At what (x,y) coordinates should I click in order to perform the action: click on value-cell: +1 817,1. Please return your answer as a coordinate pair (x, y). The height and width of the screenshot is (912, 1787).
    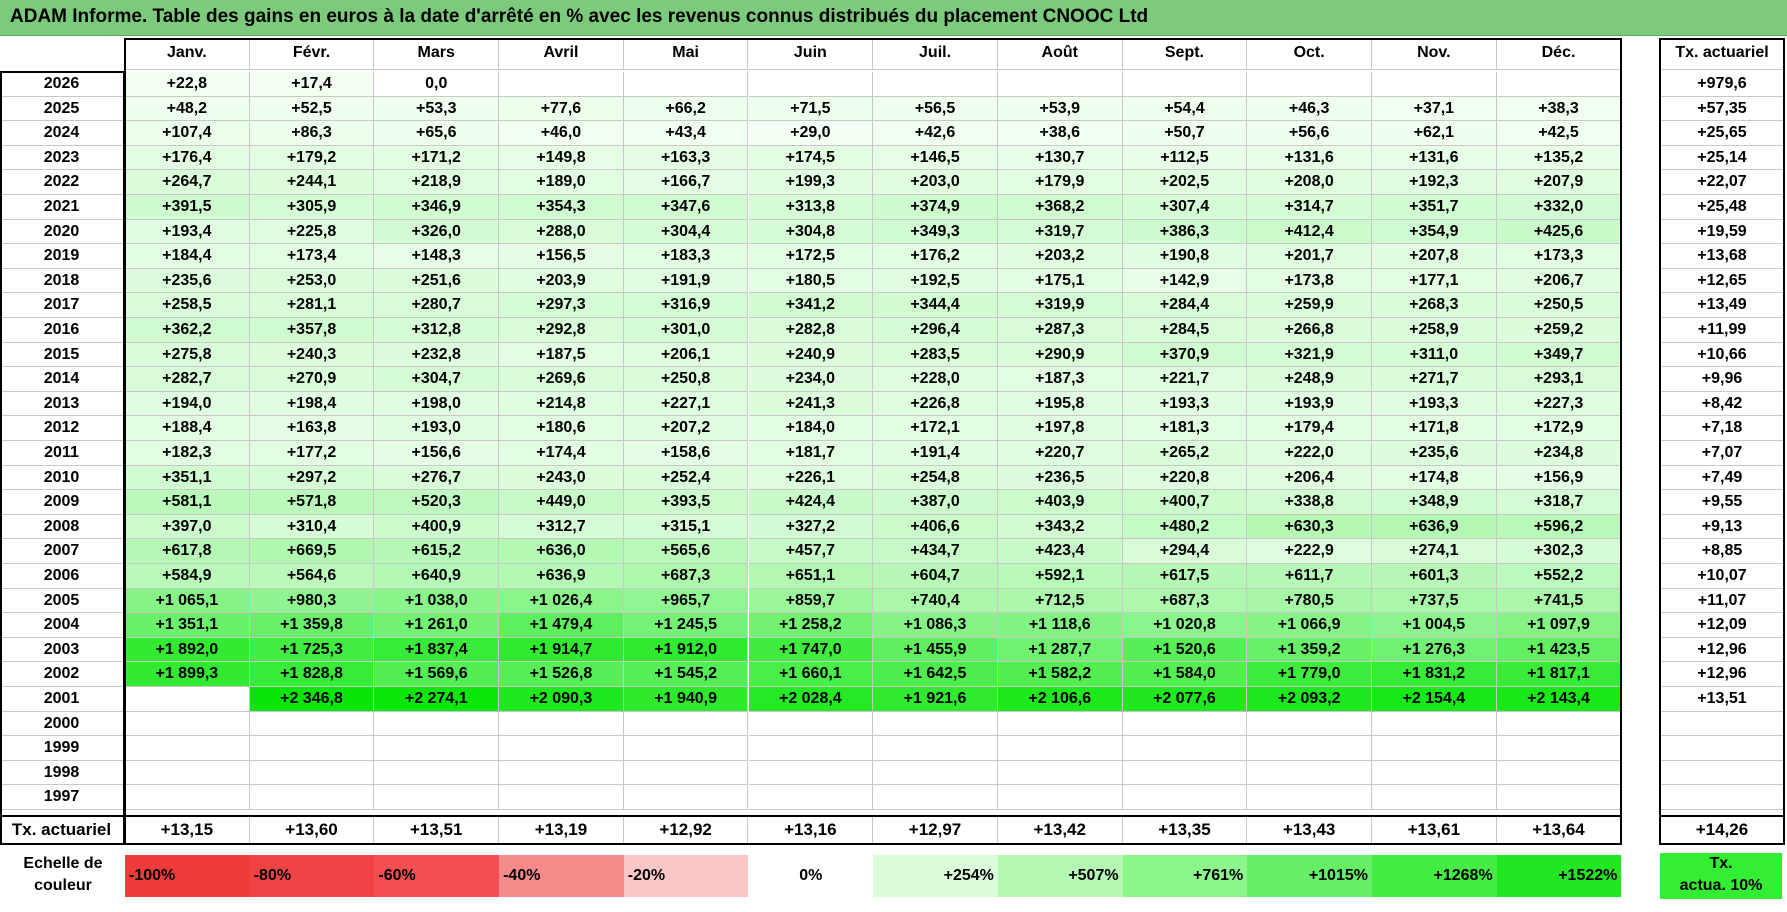
    Looking at the image, I should click on (1559, 674).